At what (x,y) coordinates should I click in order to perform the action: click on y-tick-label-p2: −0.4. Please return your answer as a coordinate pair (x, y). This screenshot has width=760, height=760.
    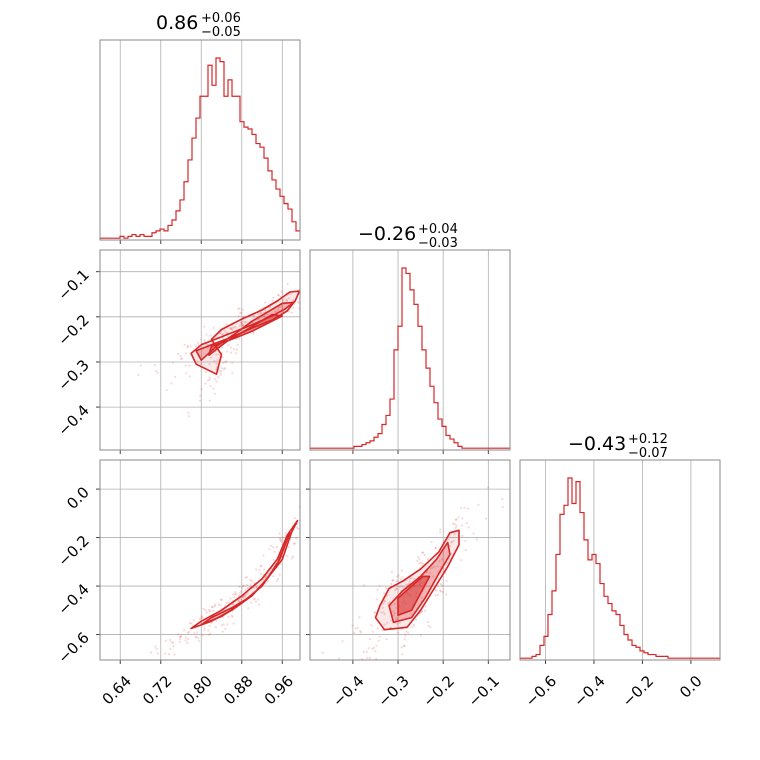
    Looking at the image, I should click on (73, 599).